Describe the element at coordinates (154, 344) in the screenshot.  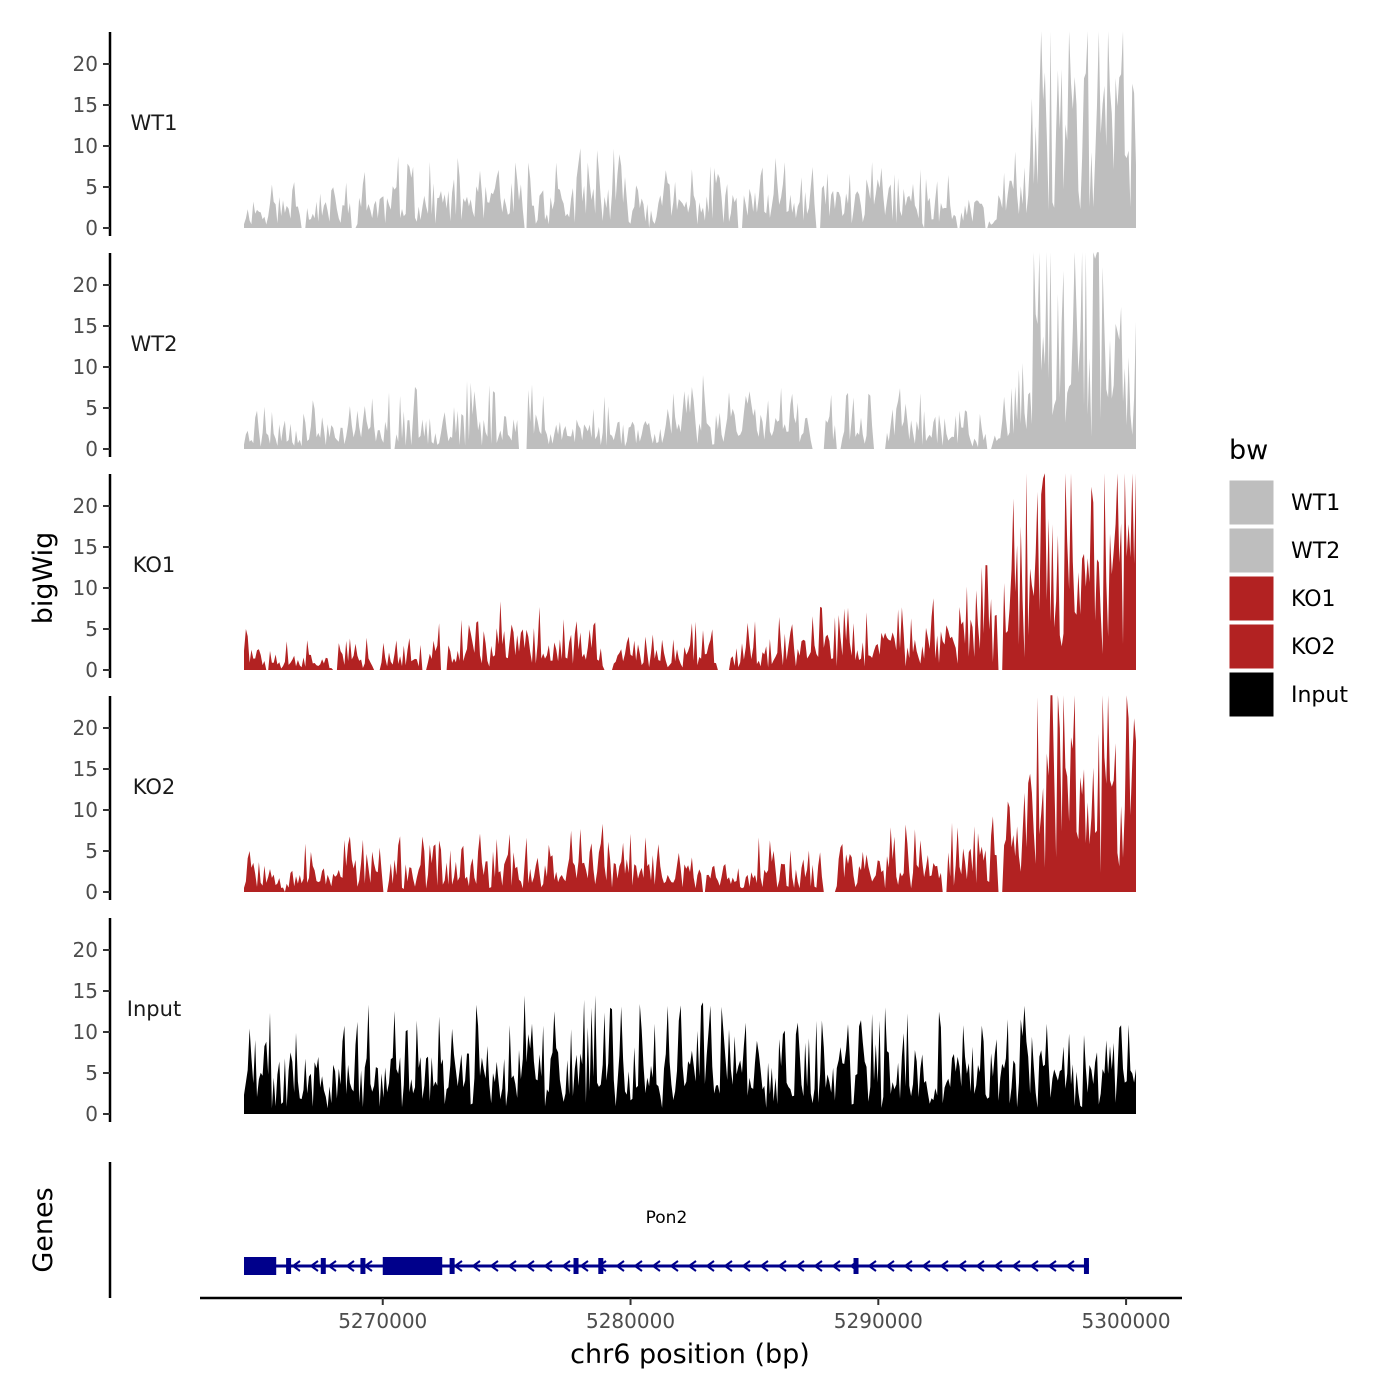
I see `track-label-wt2: WT2` at that location.